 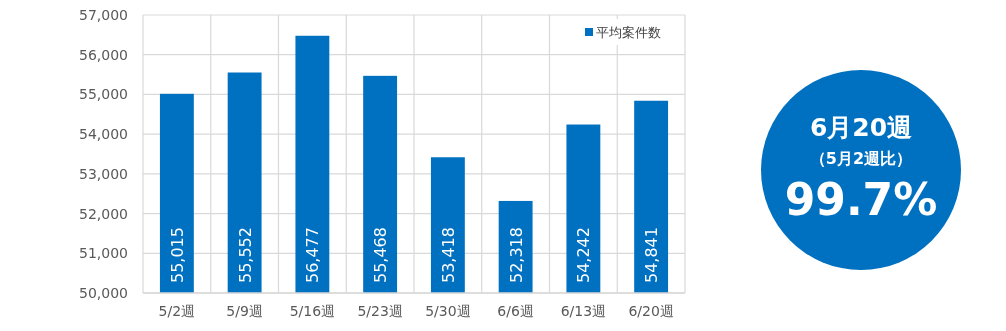 What do you see at coordinates (177, 255) in the screenshot?
I see `text: 55,015` at bounding box center [177, 255].